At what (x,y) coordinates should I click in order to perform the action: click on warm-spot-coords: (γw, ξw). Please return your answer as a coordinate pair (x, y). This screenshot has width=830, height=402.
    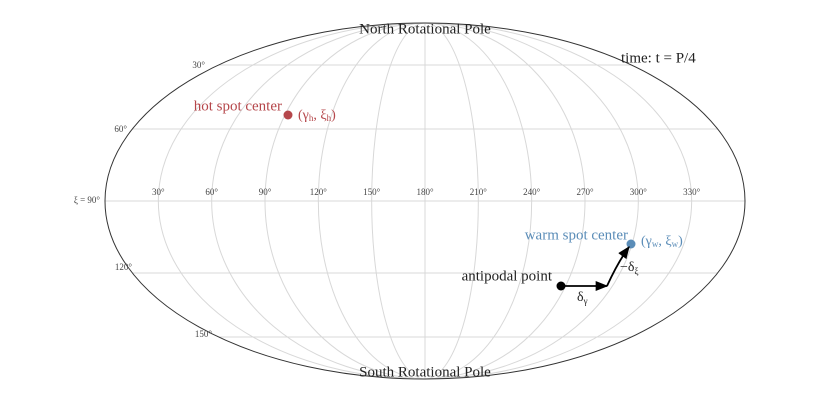
    Looking at the image, I should click on (662, 241).